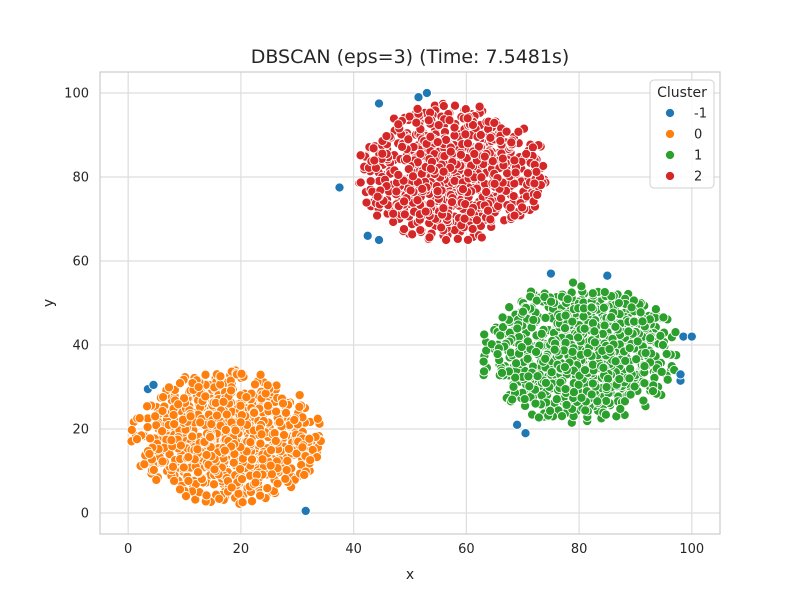 The width and height of the screenshot is (800, 600). What do you see at coordinates (700, 114) in the screenshot?
I see `legend-label: -1` at bounding box center [700, 114].